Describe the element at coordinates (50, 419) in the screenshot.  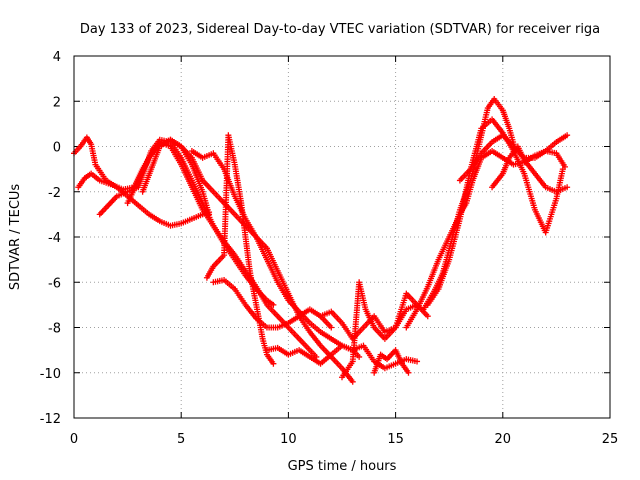
I see `y-tick-label: -12` at that location.